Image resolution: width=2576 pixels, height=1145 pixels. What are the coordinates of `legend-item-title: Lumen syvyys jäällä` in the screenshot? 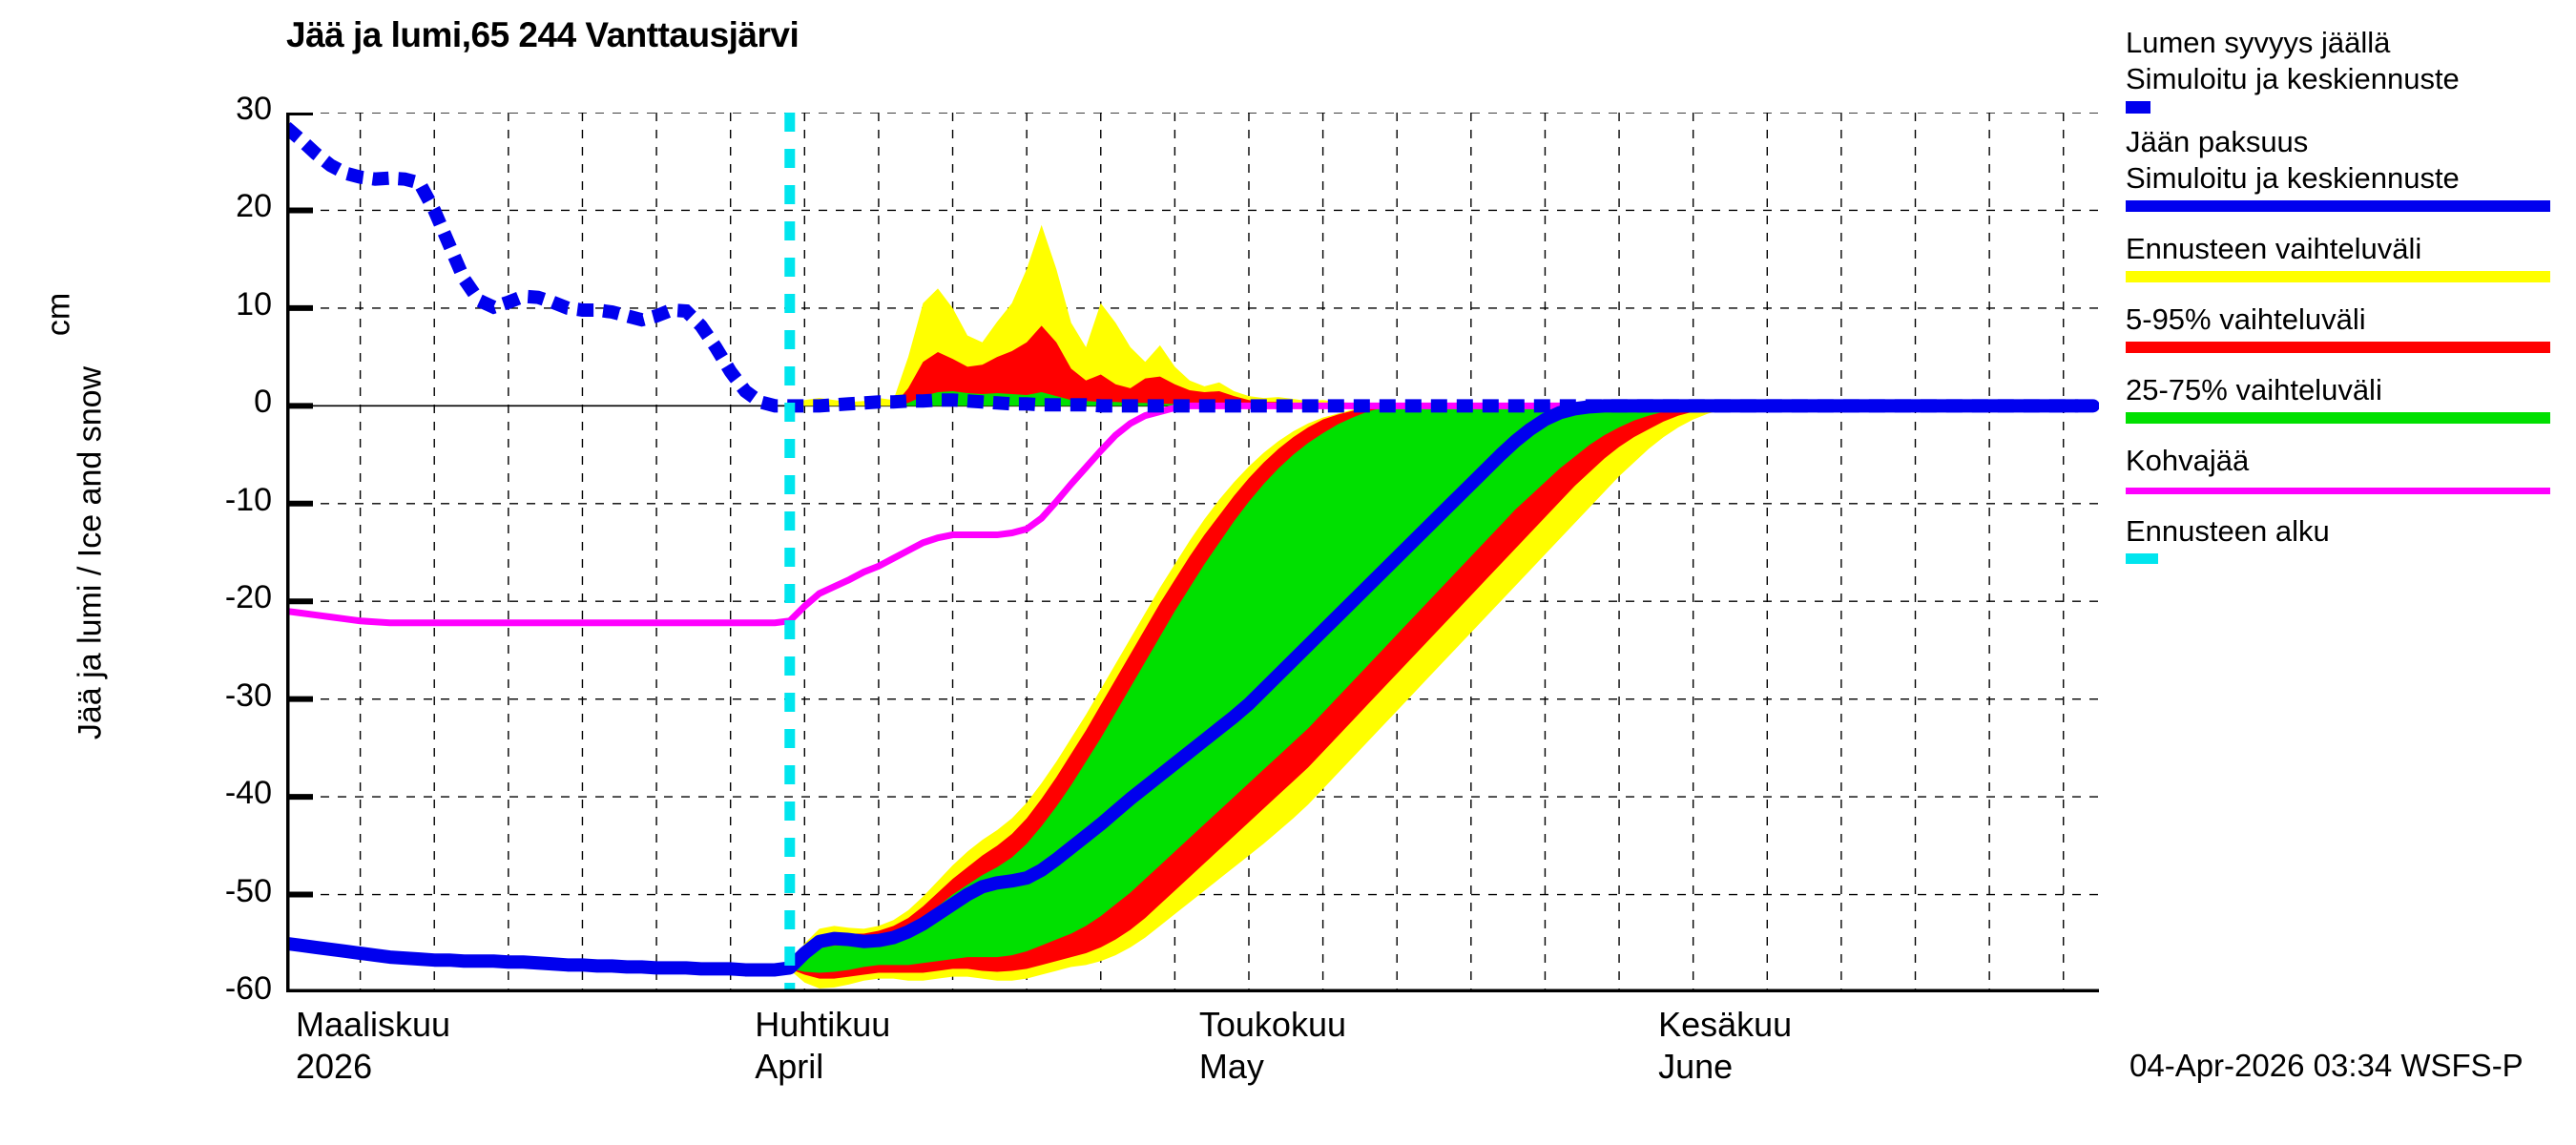 It's located at (2258, 43).